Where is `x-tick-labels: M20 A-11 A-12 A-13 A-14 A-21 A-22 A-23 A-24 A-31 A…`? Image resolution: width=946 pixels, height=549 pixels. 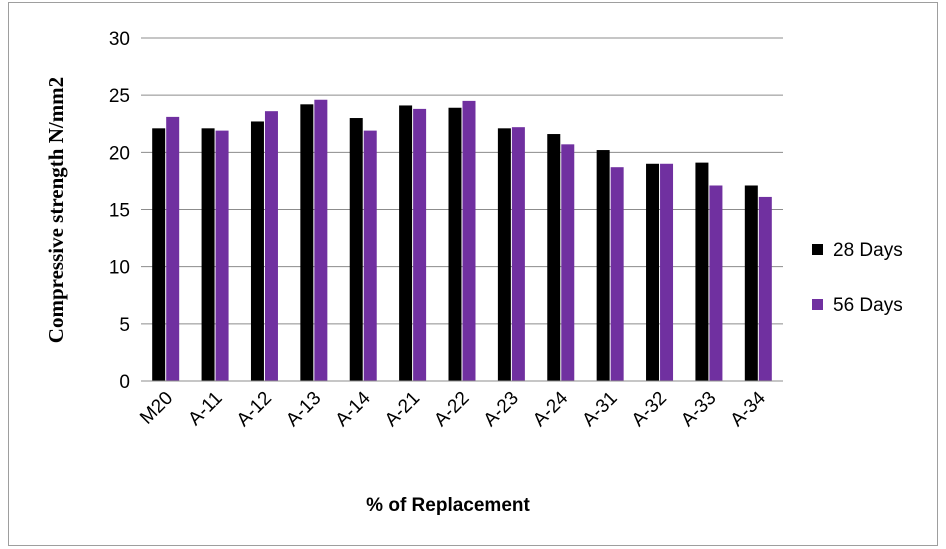
x-tick-labels: M20 A-11 A-12 A-13 A-14 A-21 A-22 A-23 A-24 A-31 A… is located at coordinates (453, 409).